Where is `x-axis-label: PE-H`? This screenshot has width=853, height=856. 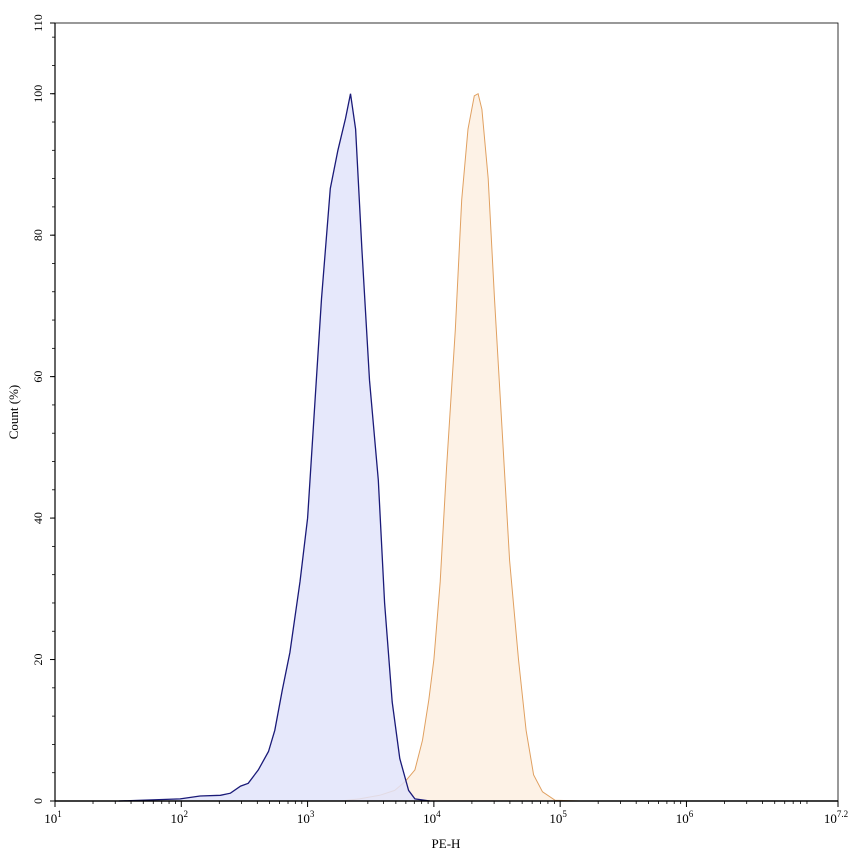 x-axis-label: PE-H is located at coordinates (446, 843).